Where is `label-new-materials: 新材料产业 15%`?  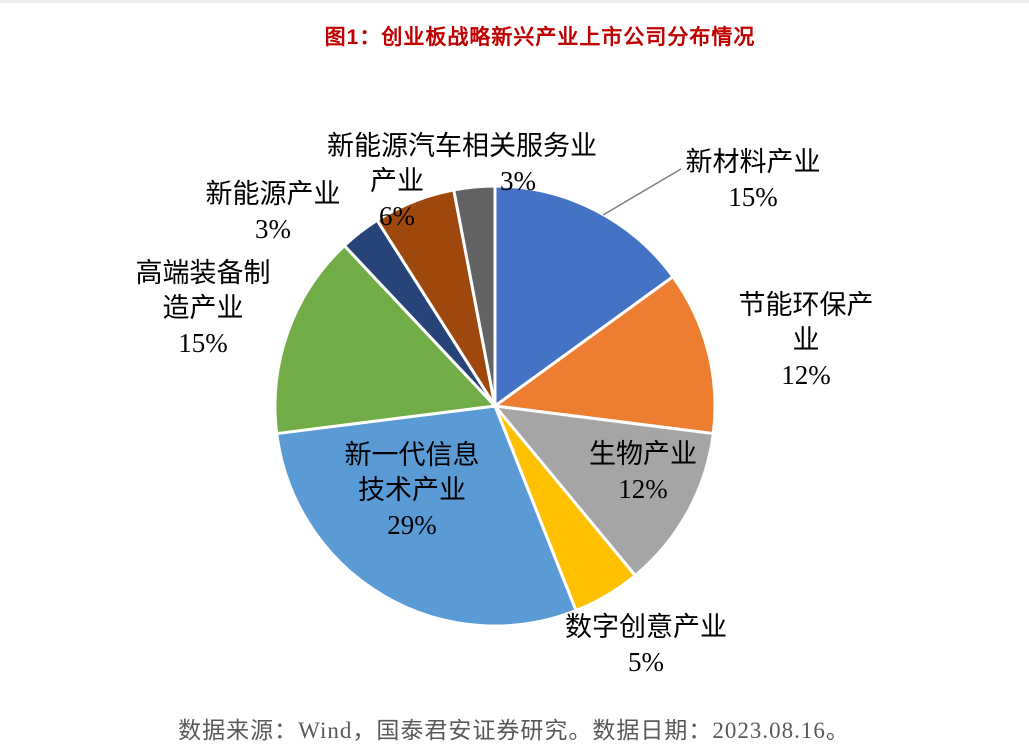 label-new-materials: 新材料产业 15% is located at coordinates (753, 179).